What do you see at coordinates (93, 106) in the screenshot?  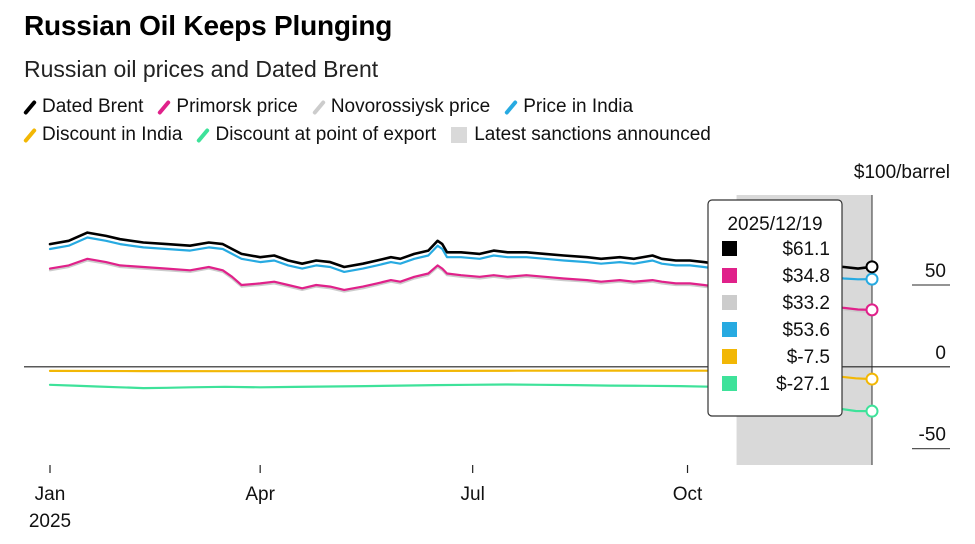 I see `legend-label: Dated Brent` at bounding box center [93, 106].